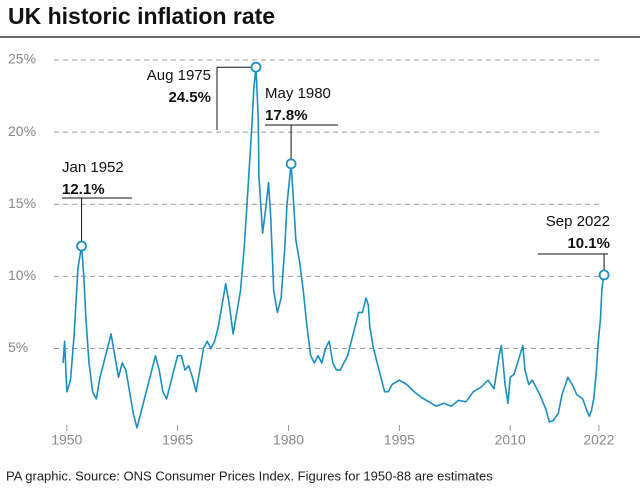 The width and height of the screenshot is (640, 492). Describe the element at coordinates (288, 440) in the screenshot. I see `x-tick-label: 1980` at that location.